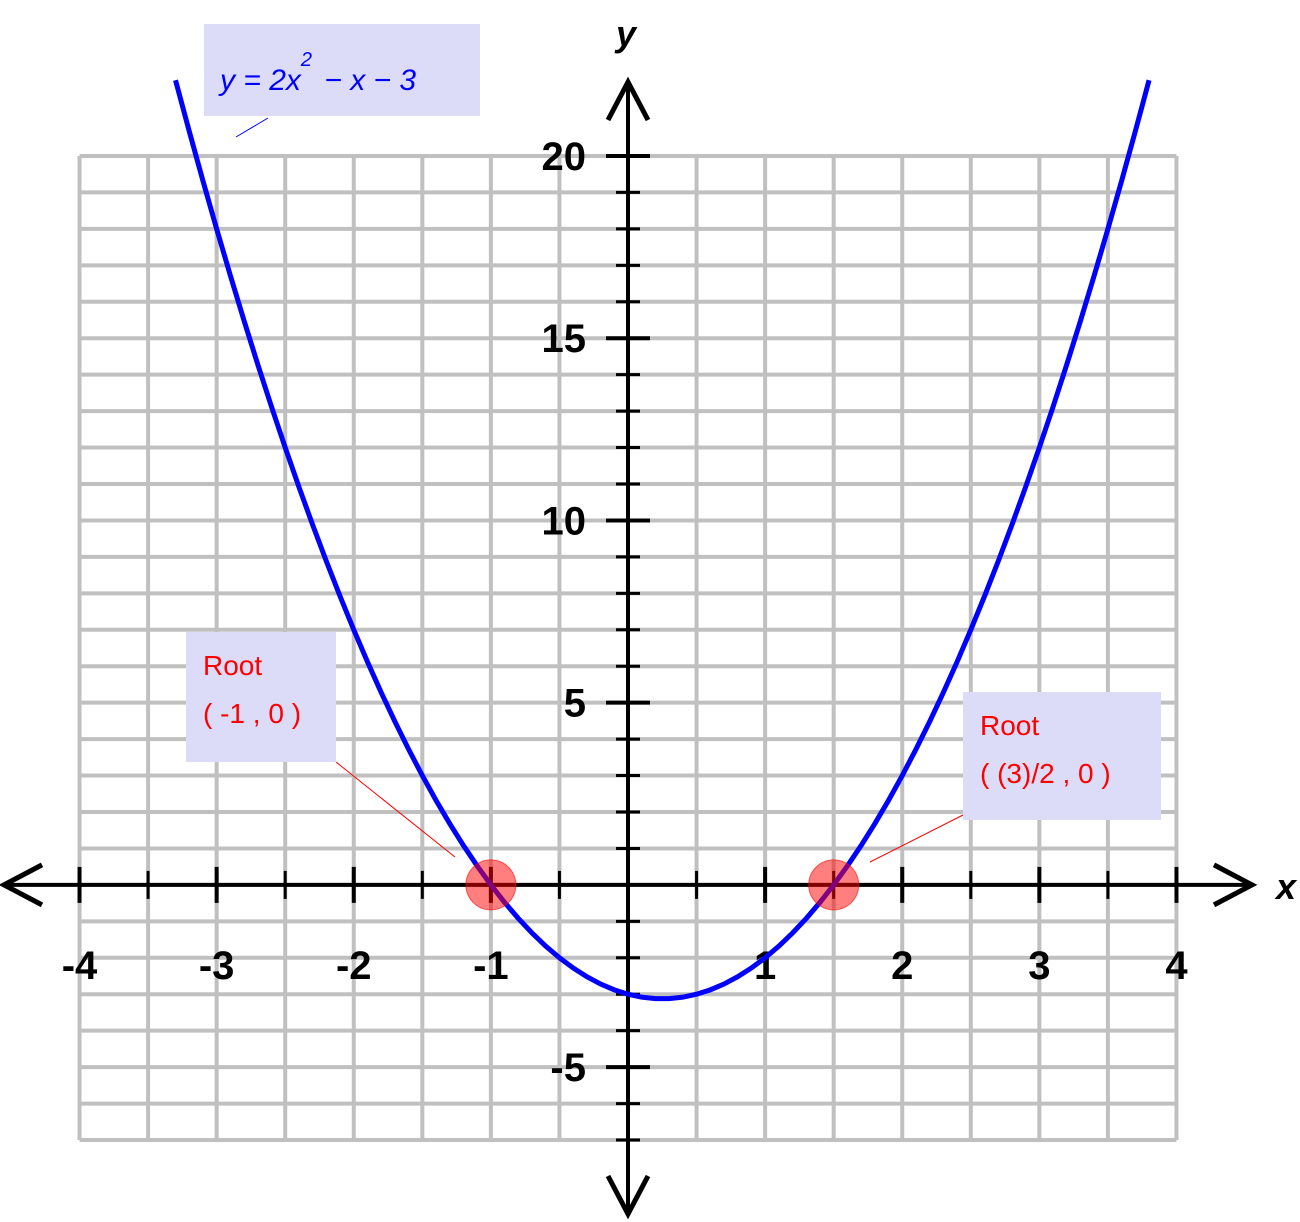  I want to click on x-tick-label: 4, so click(1176, 966).